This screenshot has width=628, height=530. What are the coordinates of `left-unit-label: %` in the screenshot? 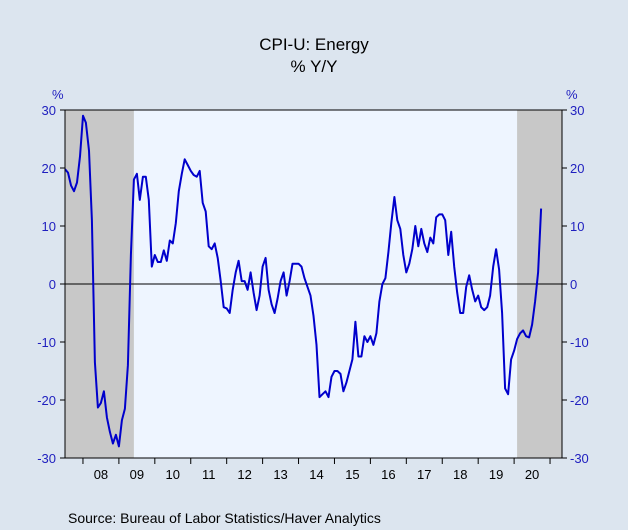 It's located at (58, 94).